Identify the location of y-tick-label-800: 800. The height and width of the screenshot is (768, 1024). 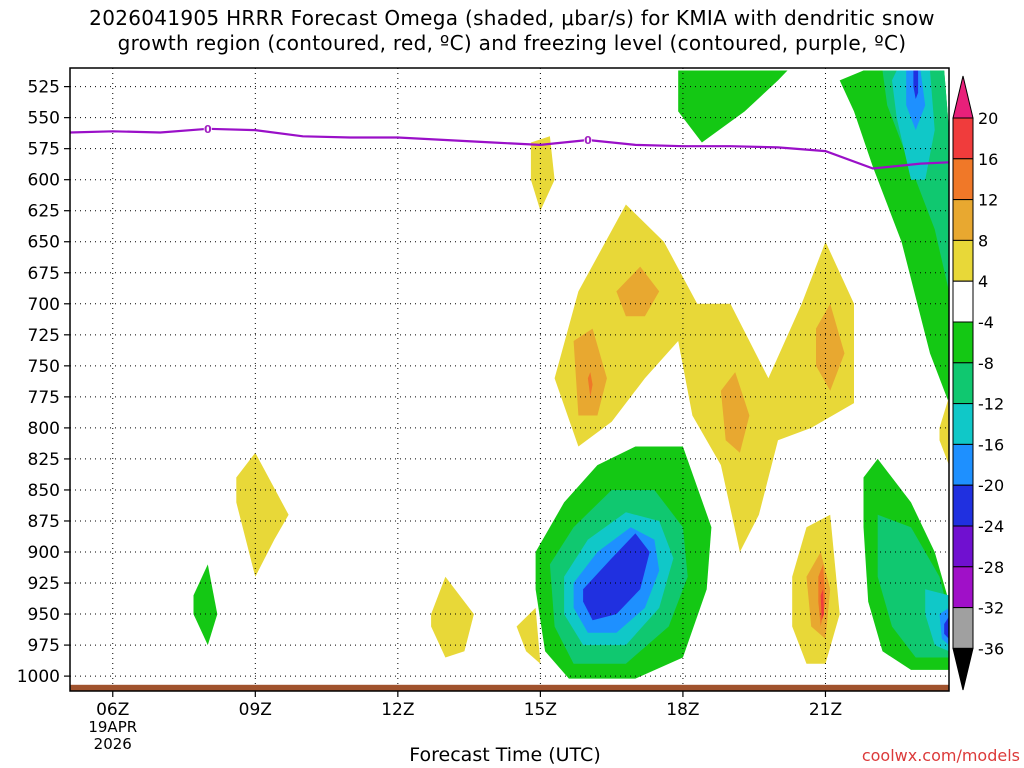
(44, 429).